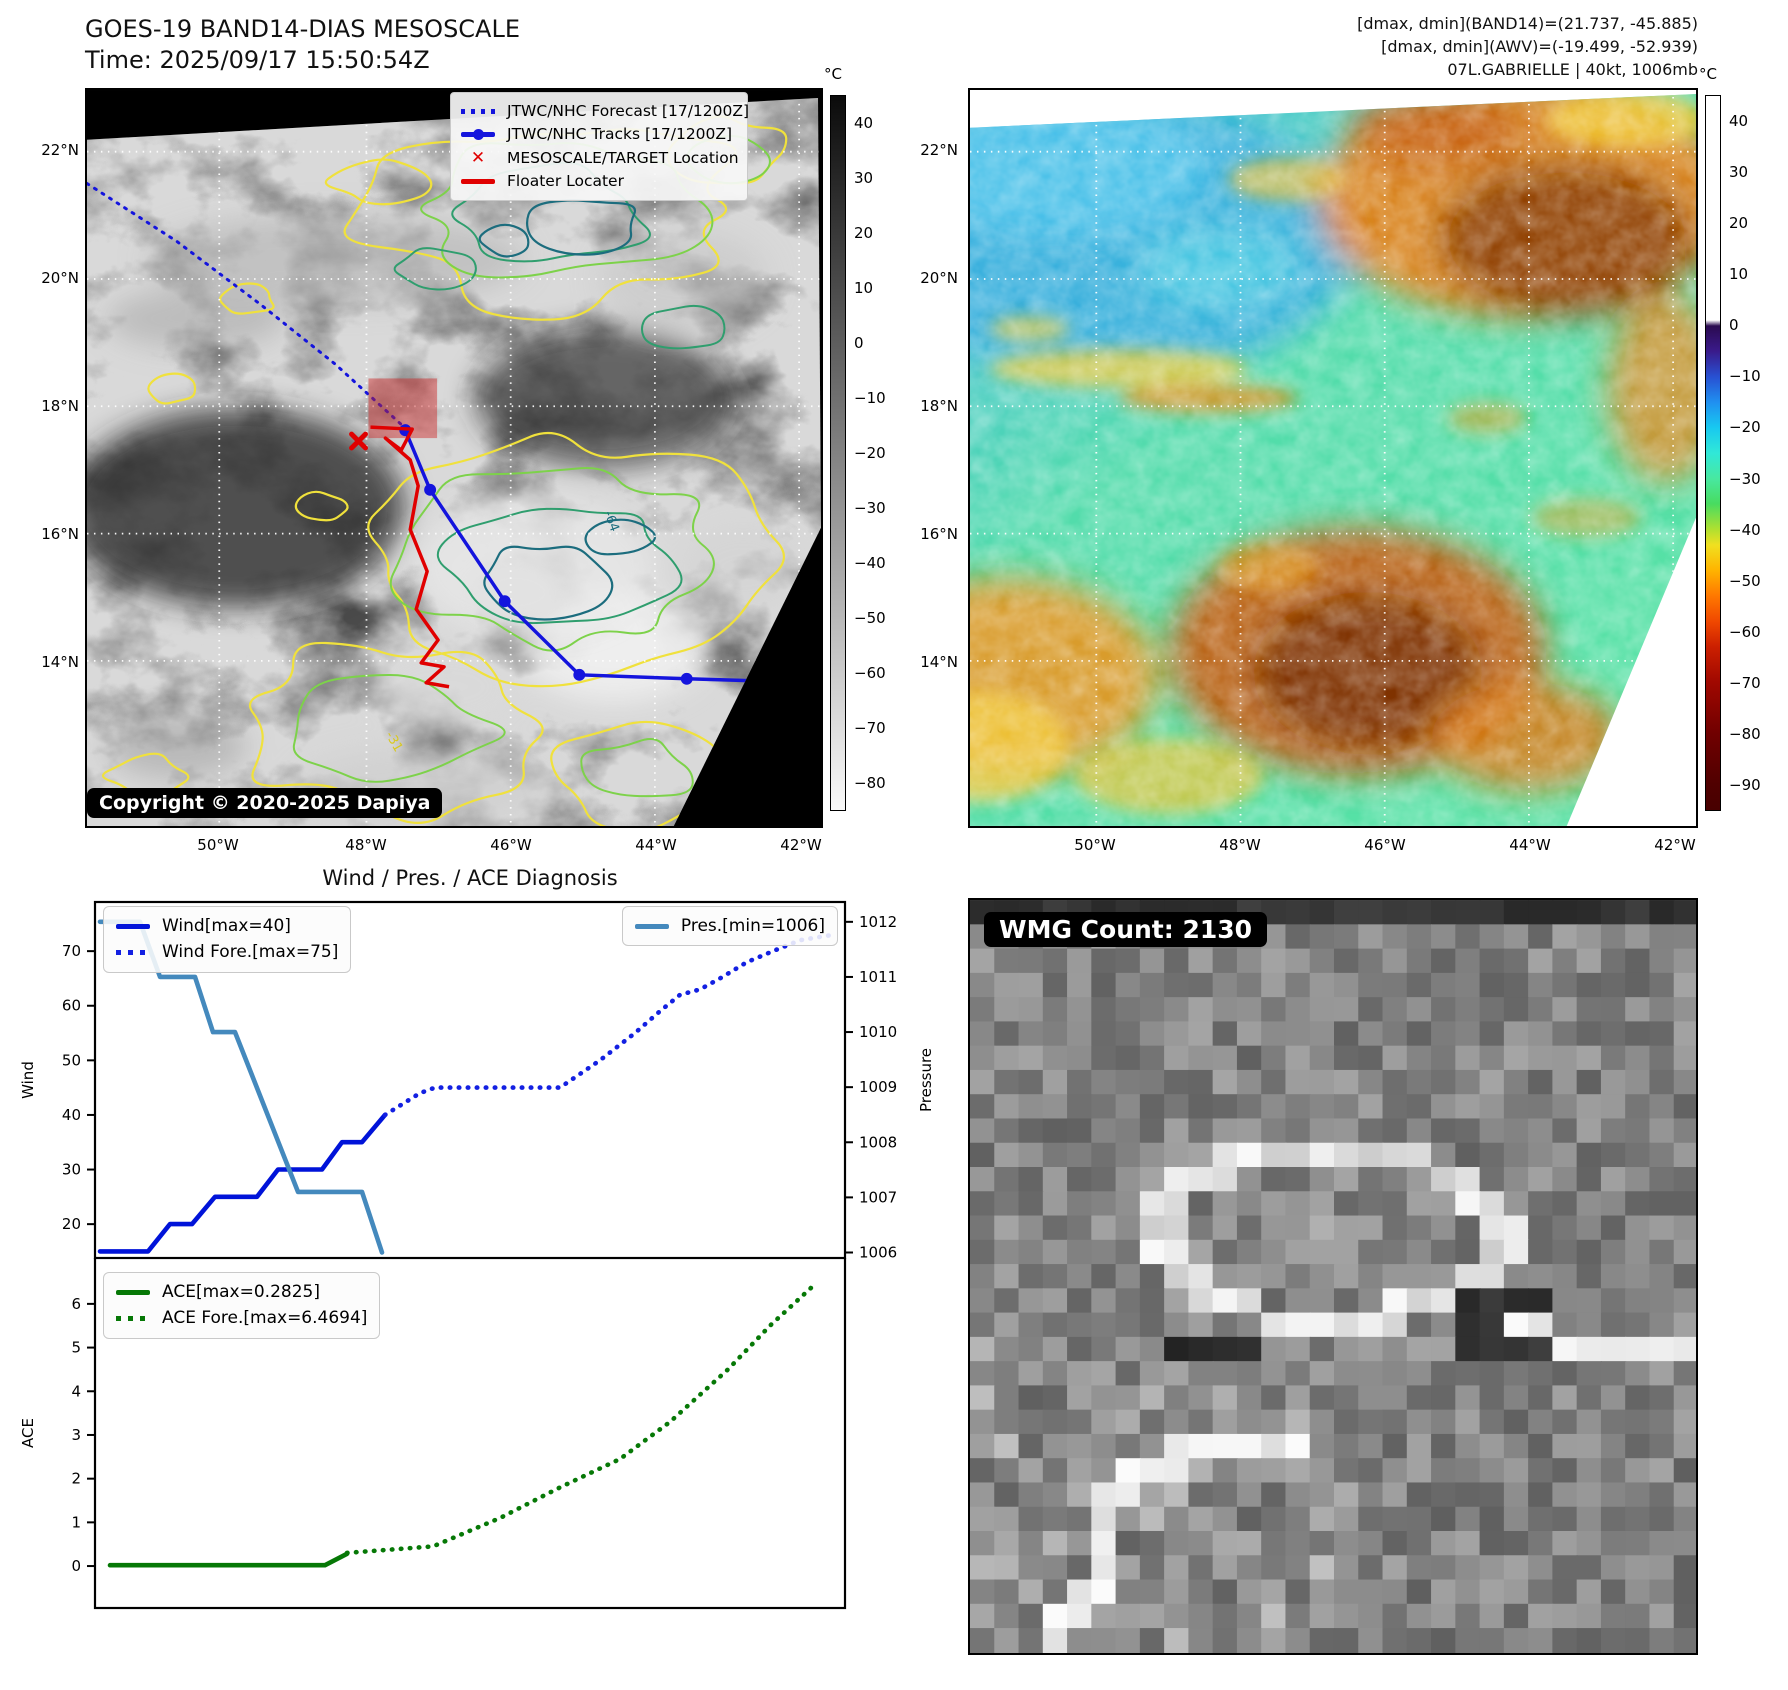  Describe the element at coordinates (247, 306) in the screenshot. I see `jtwc-forecast-track` at that location.